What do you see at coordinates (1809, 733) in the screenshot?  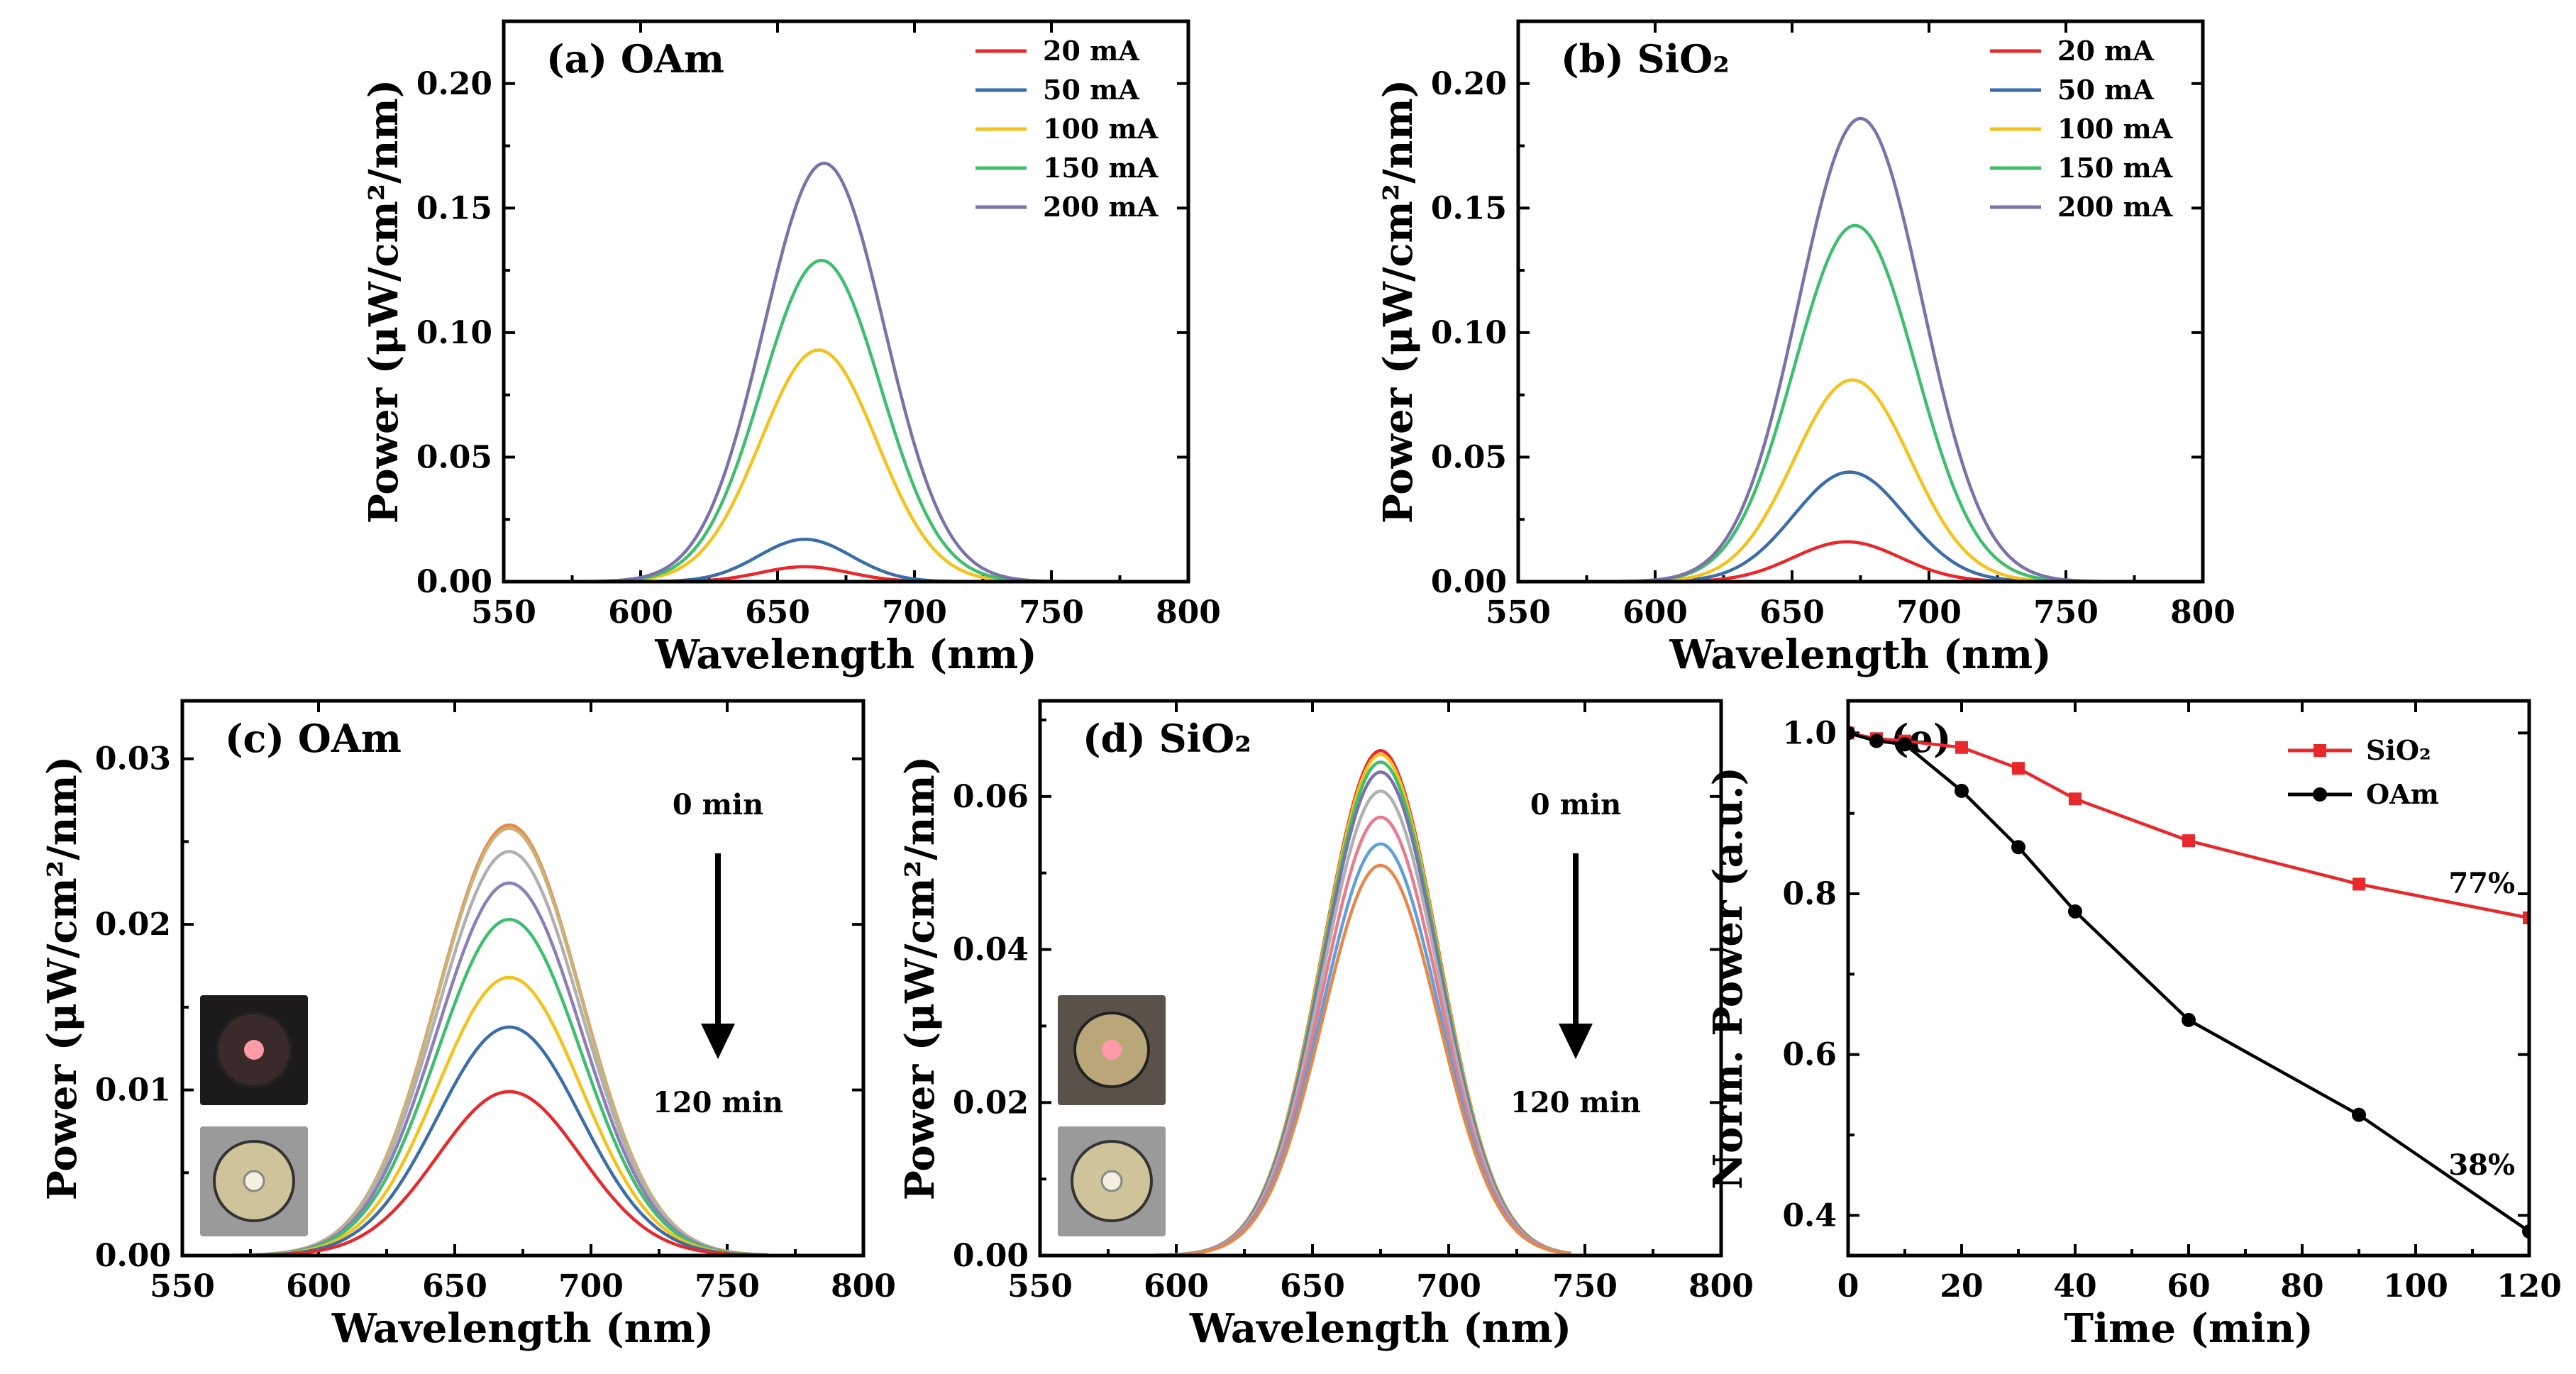 I see `y-tick-label: 1.0` at bounding box center [1809, 733].